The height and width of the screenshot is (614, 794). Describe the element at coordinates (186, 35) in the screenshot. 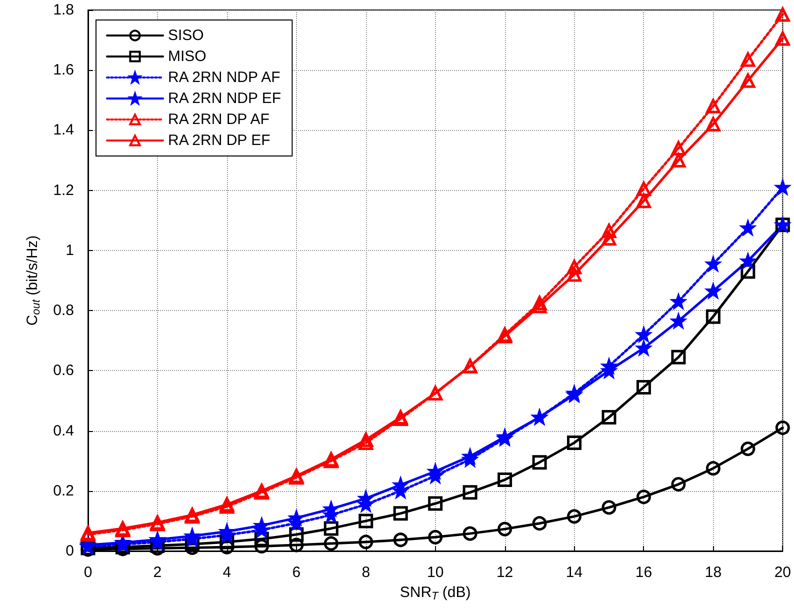

I see `legend-label: SISO` at that location.